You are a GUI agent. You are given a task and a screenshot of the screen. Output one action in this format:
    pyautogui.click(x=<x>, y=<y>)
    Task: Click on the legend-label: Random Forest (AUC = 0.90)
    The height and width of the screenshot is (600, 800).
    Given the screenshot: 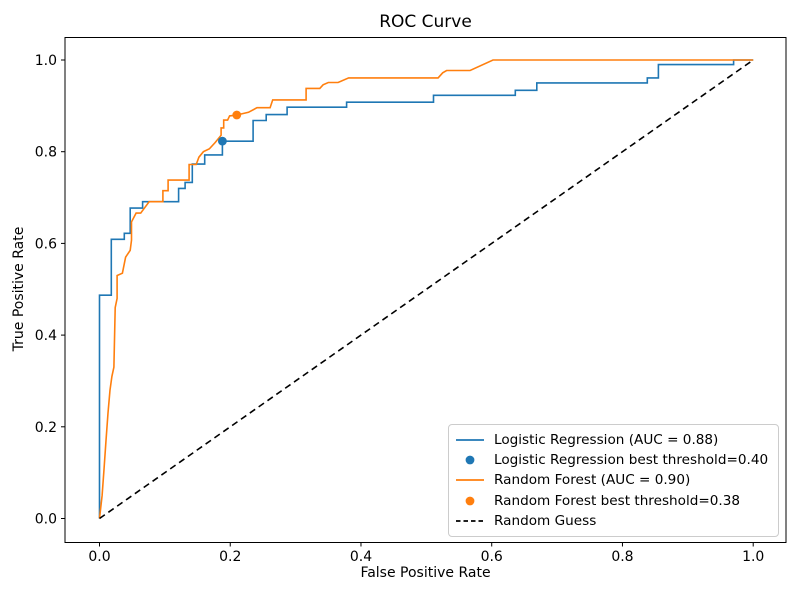 What is the action you would take?
    pyautogui.click(x=592, y=480)
    